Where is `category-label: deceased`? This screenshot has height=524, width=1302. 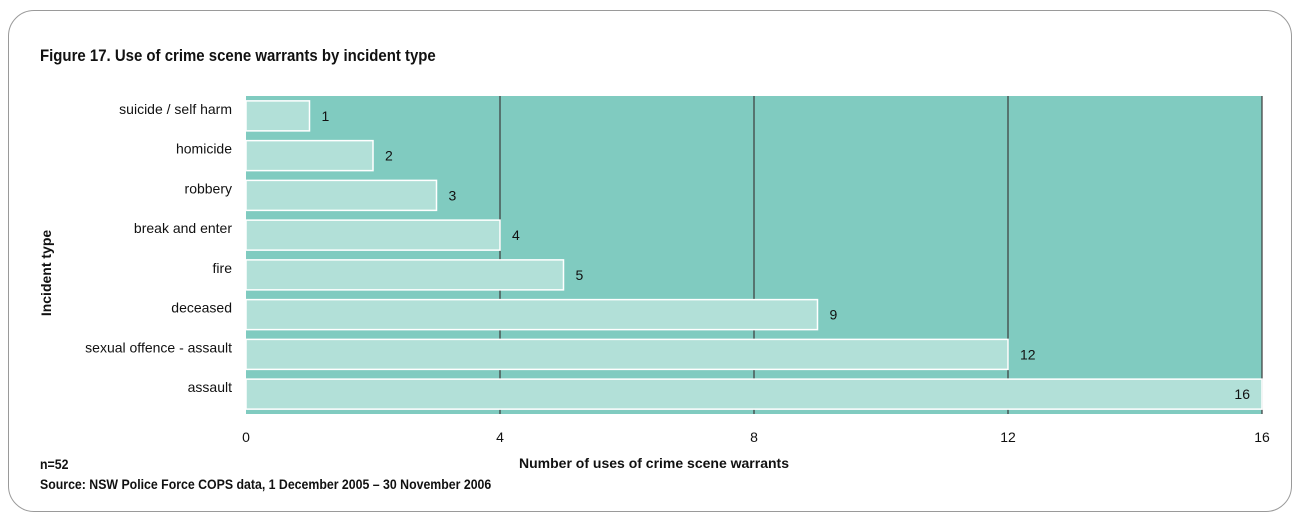 category-label: deceased is located at coordinates (201, 308).